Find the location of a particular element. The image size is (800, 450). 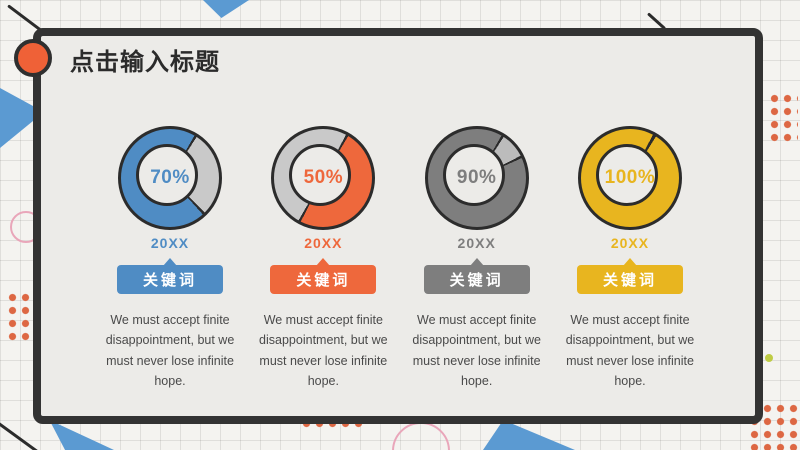

dot-decoration-yellow-green is located at coordinates (769, 358).